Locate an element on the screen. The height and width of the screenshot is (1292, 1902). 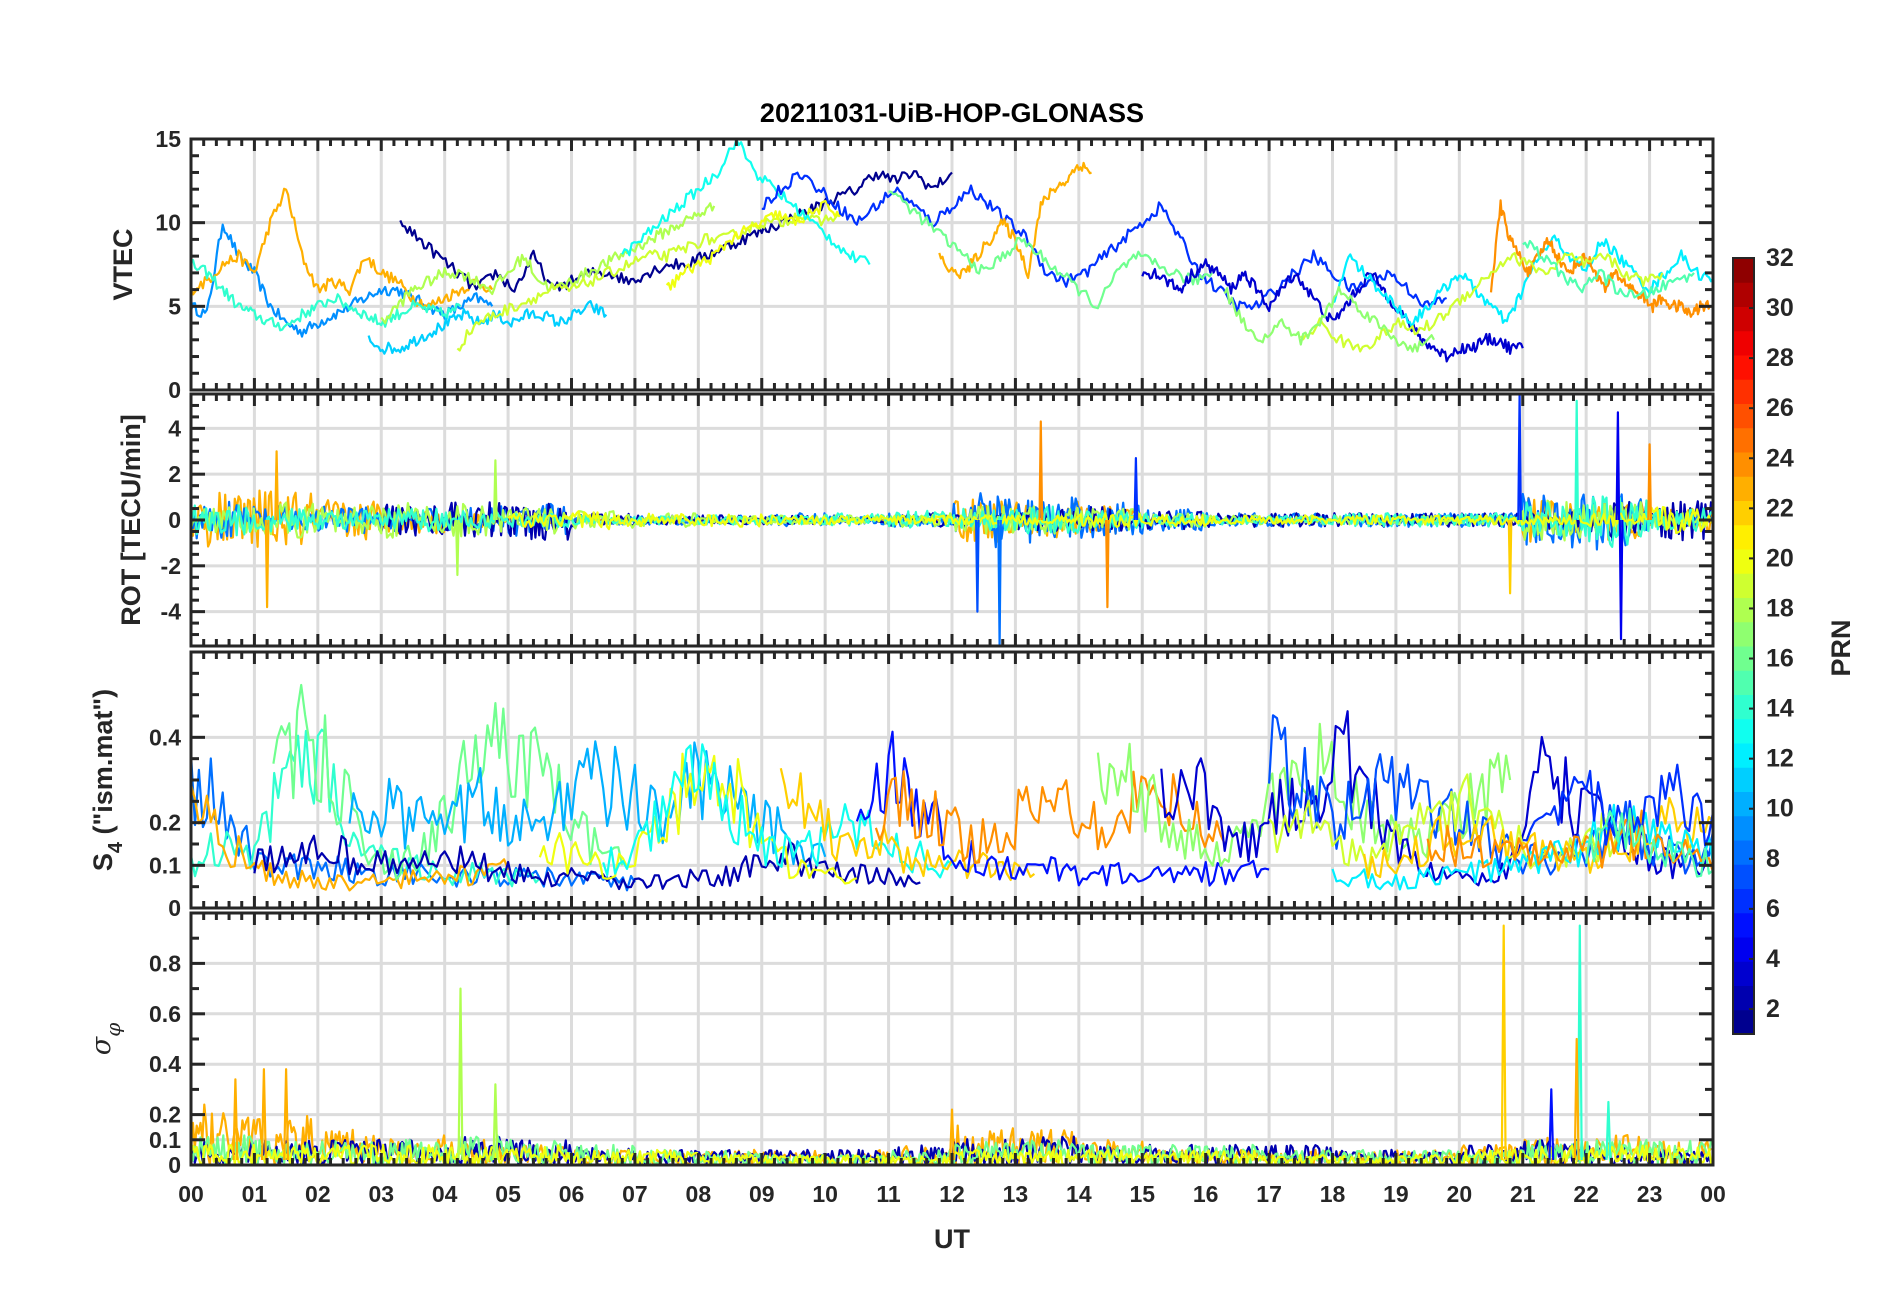
colorbar-tick-label: 10 is located at coordinates (1780, 809).